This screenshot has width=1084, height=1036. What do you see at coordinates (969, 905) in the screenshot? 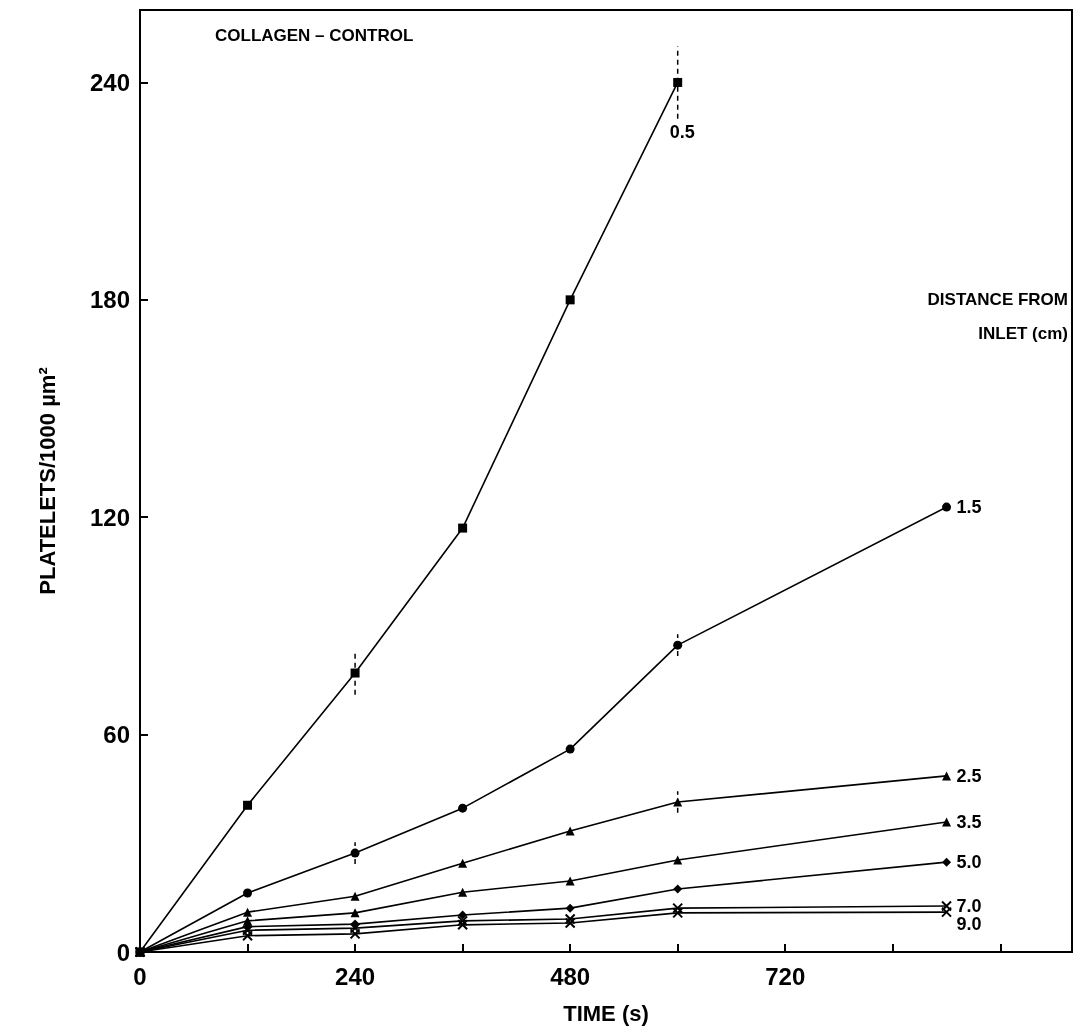
I see `series-label: 7.0` at bounding box center [969, 905].